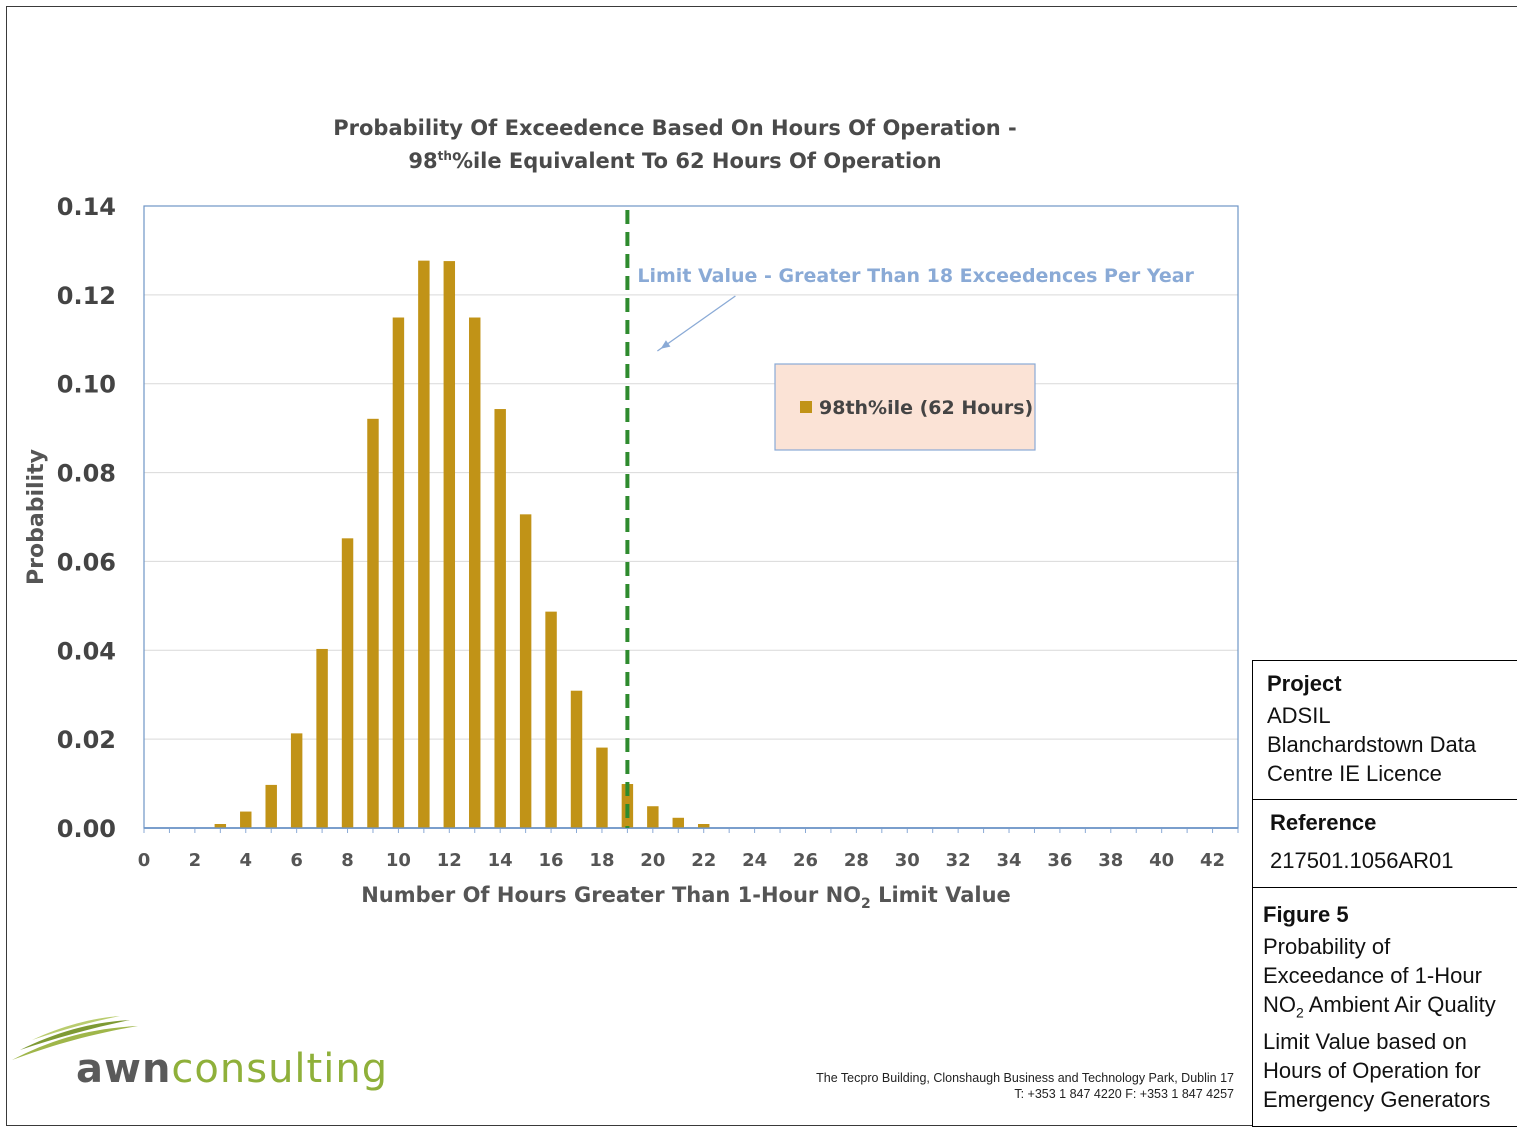 The height and width of the screenshot is (1127, 1517). Describe the element at coordinates (1279, 1004) in the screenshot. I see `figure-no: NO` at that location.